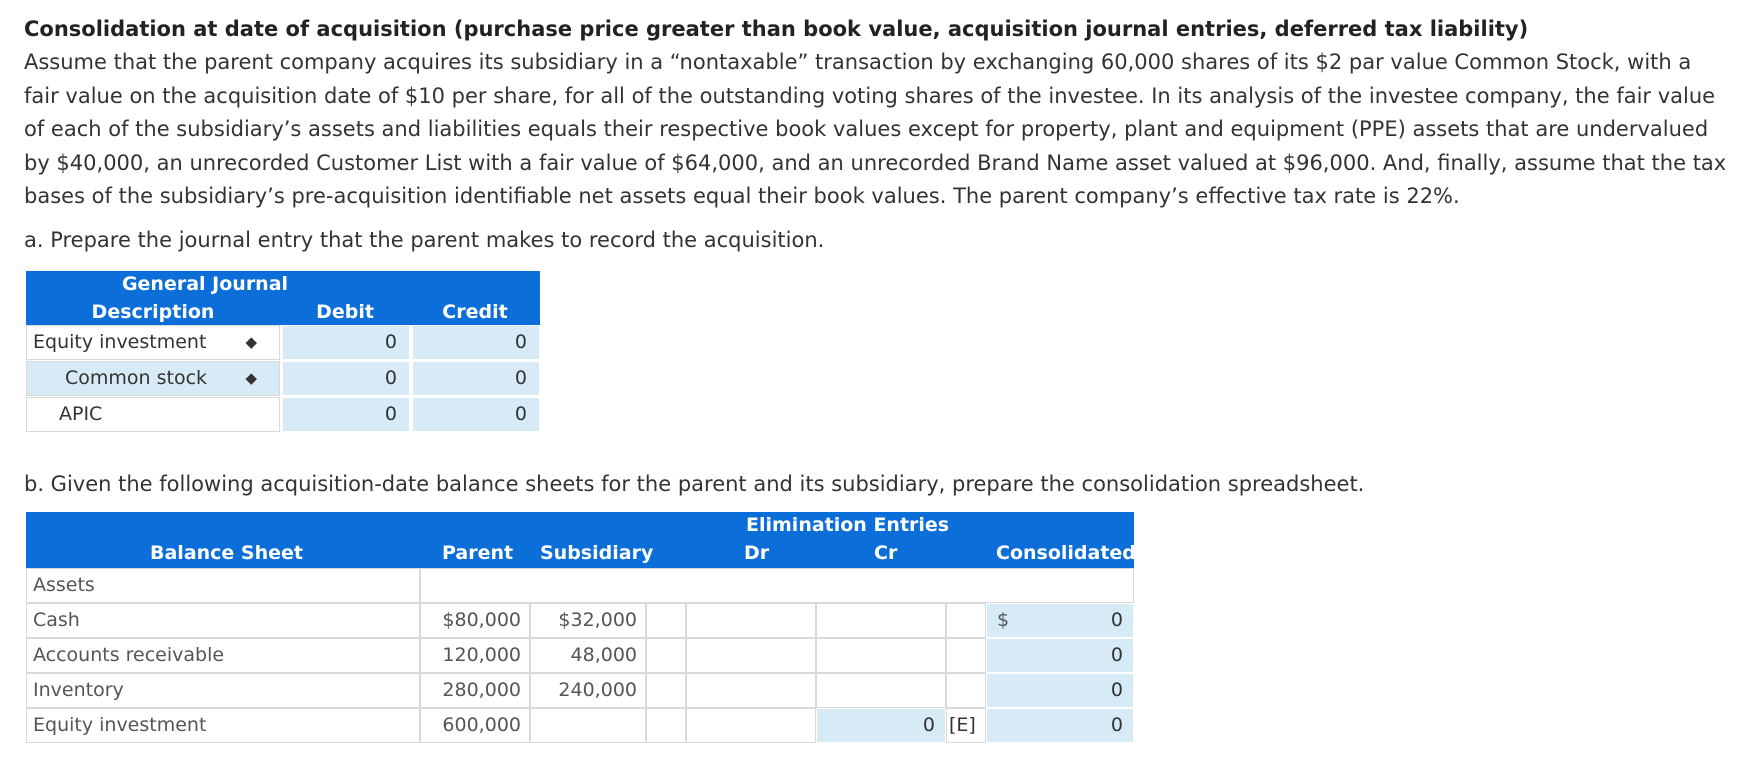 This screenshot has height=764, width=1740. Describe the element at coordinates (205, 284) in the screenshot. I see `general-journal-title: General Journal` at that location.